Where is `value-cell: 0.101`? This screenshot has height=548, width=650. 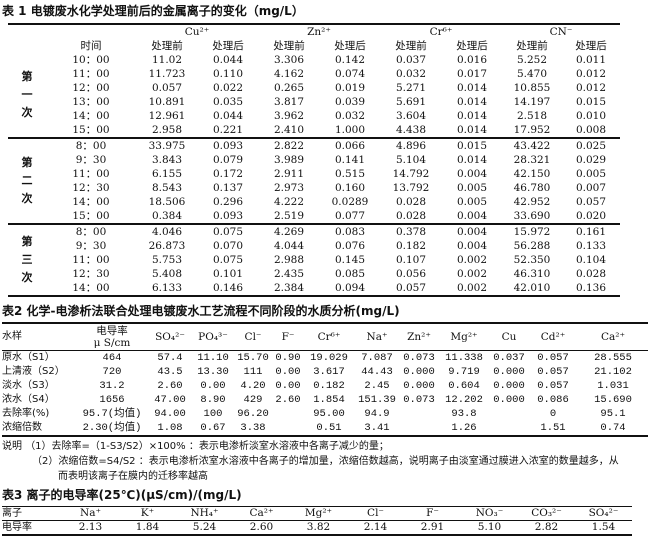 value-cell: 0.101 is located at coordinates (228, 274).